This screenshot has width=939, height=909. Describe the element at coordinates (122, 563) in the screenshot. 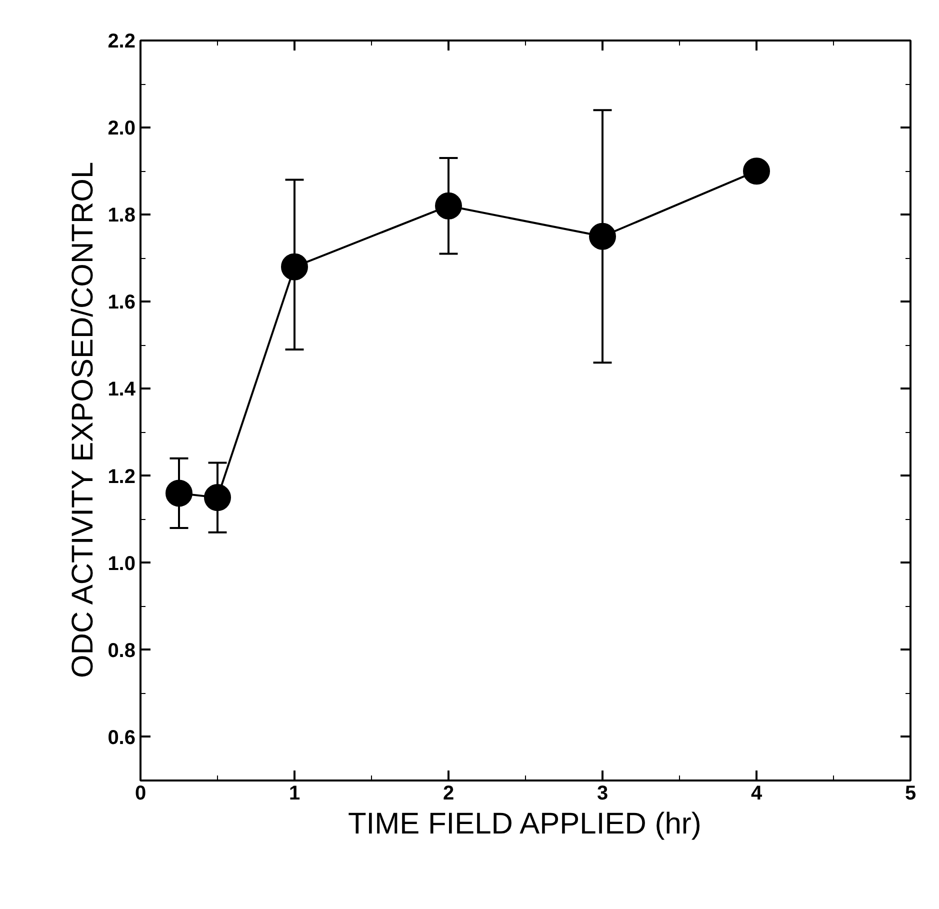

I see `y-tick-label: 1.0` at that location.